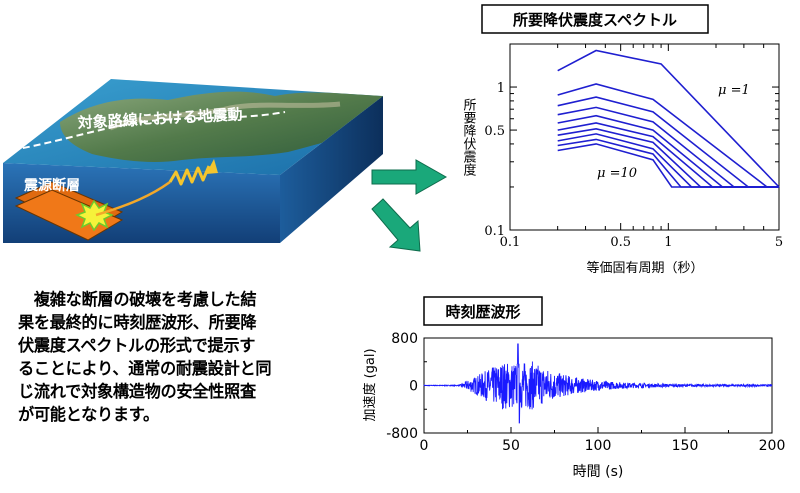  I want to click on spectrum-curves, so click(668, 118).